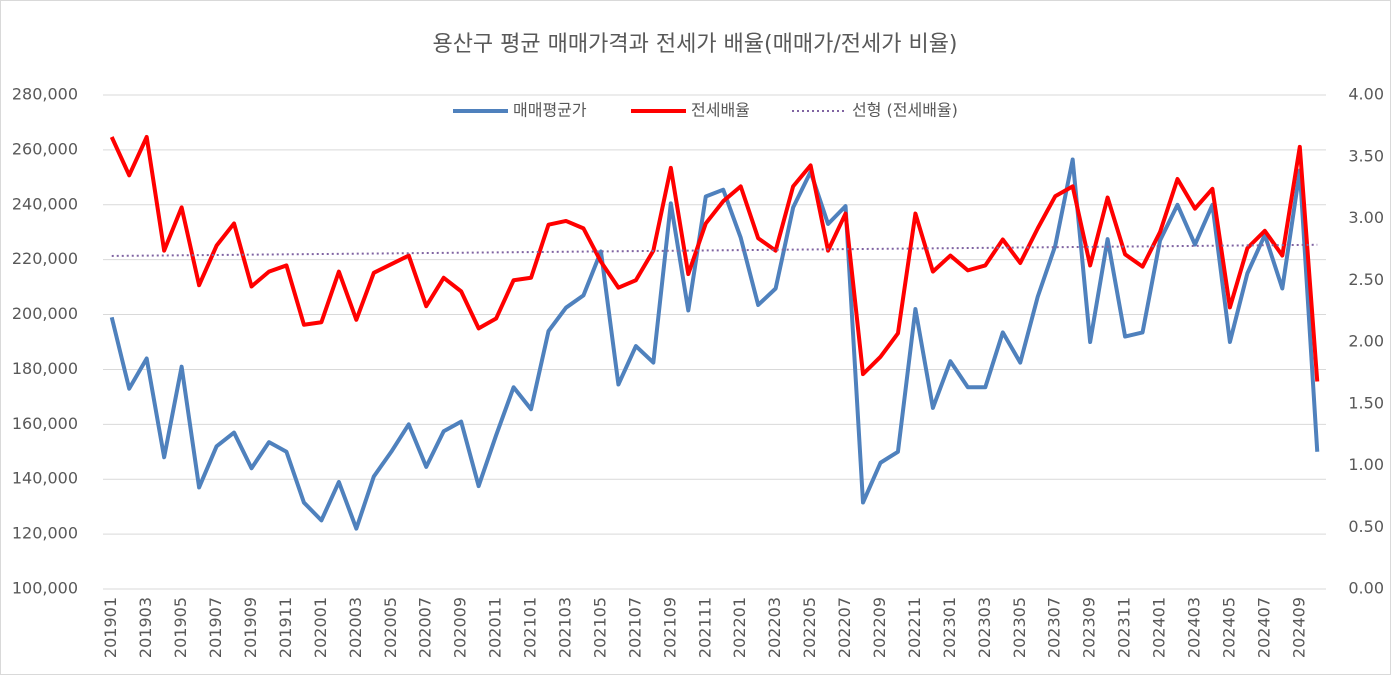  I want to click on x-tick-label: 201901, so click(110, 627).